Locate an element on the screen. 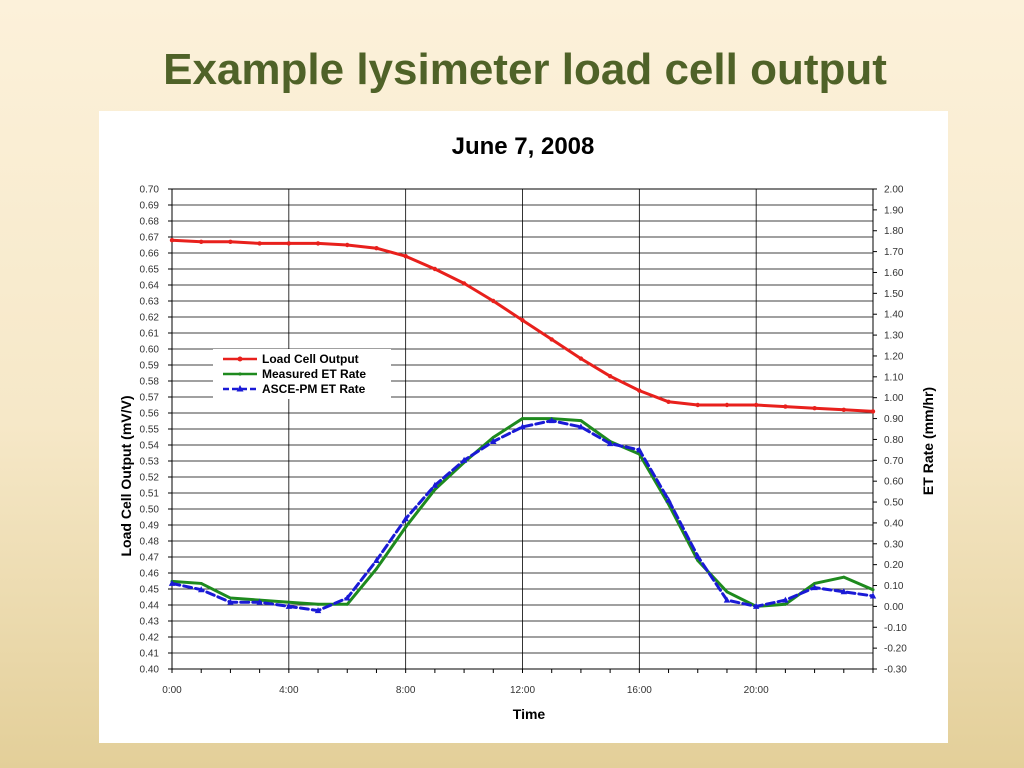 The image size is (1024, 768). legend-label: ASCE-PM ET Rate is located at coordinates (314, 389).